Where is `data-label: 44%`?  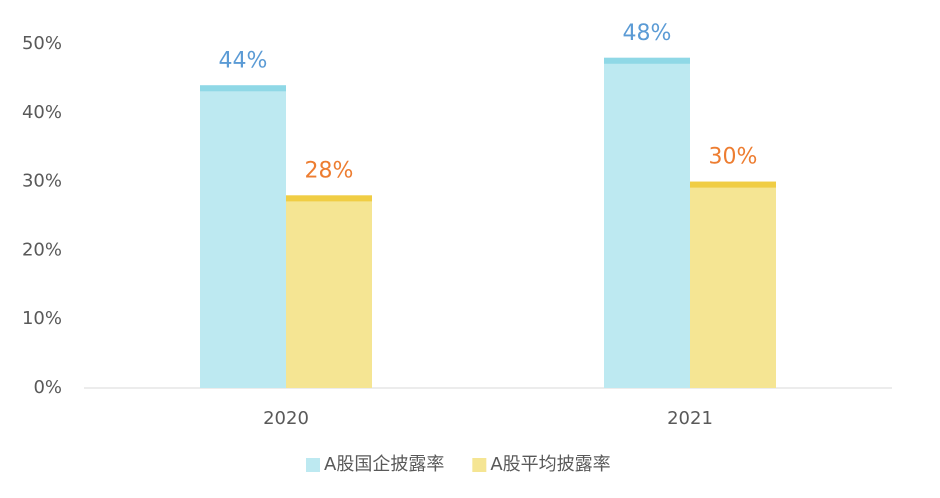
data-label: 44% is located at coordinates (243, 60).